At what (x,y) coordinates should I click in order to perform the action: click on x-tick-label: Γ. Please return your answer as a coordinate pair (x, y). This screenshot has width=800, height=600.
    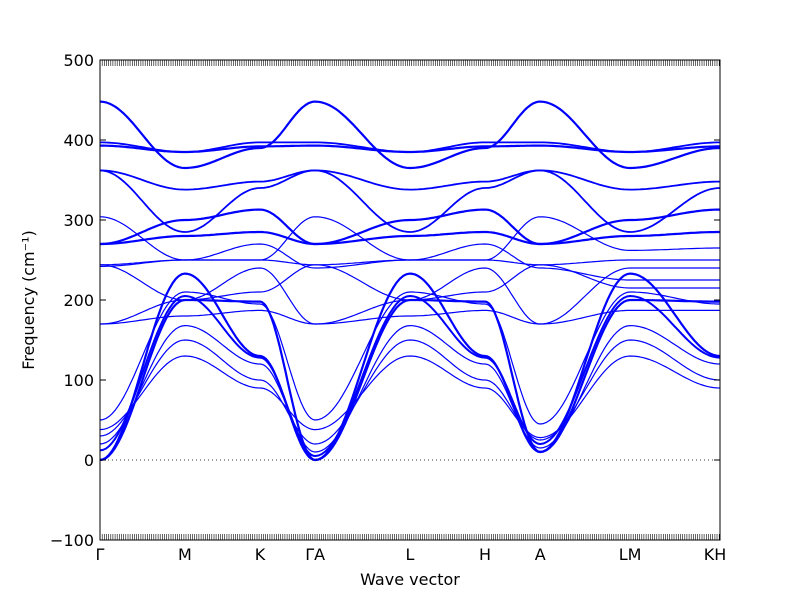
    Looking at the image, I should click on (100, 554).